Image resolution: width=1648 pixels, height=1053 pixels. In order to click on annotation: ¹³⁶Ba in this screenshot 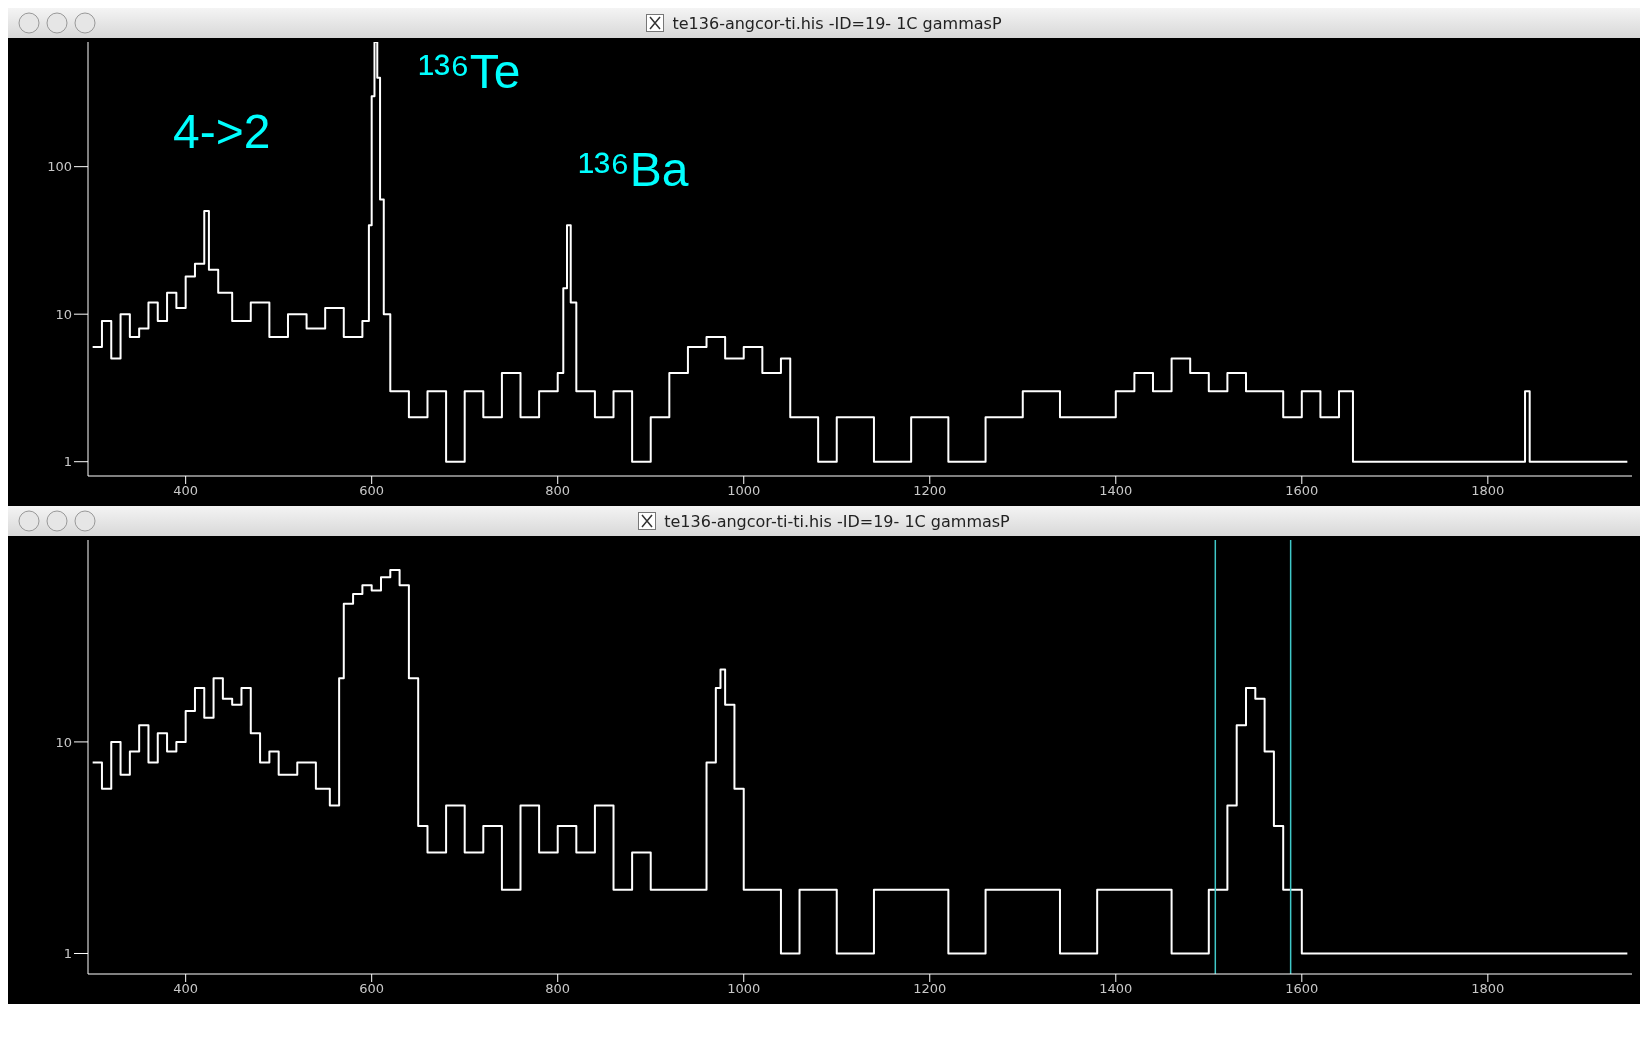, I will do `click(633, 169)`.